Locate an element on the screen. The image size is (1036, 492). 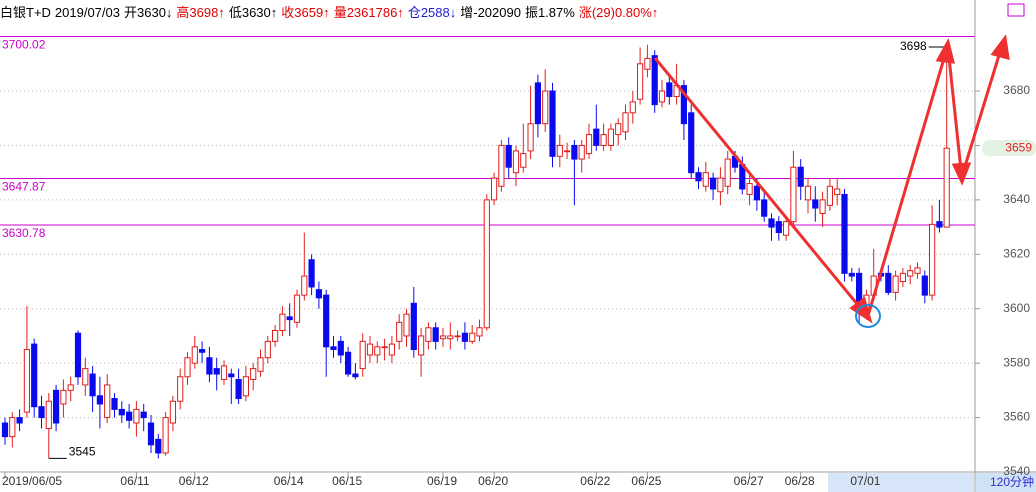
y-tick-label: 3600 is located at coordinates (1016, 308).